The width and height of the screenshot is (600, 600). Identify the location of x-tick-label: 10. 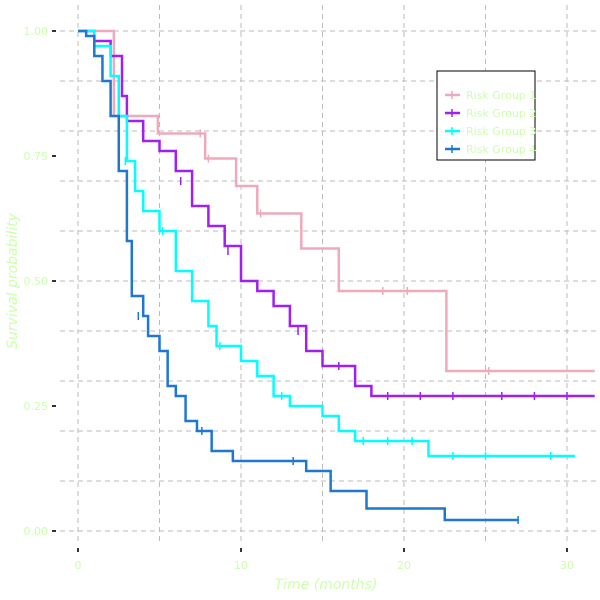
(241, 565).